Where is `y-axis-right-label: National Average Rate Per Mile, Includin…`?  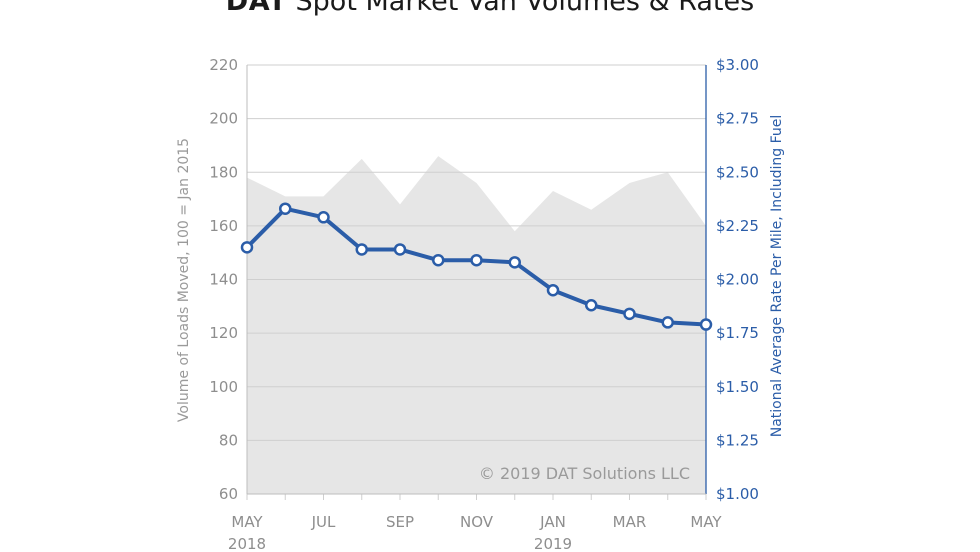
y-axis-right-label: National Average Rate Per Mile, Includin… is located at coordinates (777, 276).